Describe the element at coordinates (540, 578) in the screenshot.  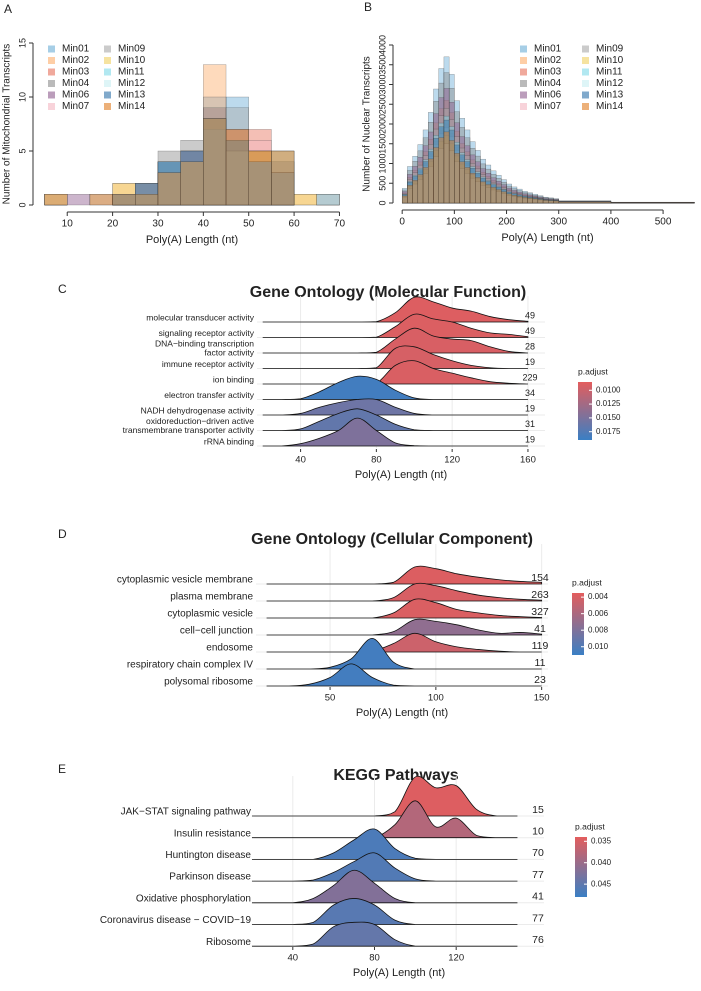
I see `count-label: 154` at that location.